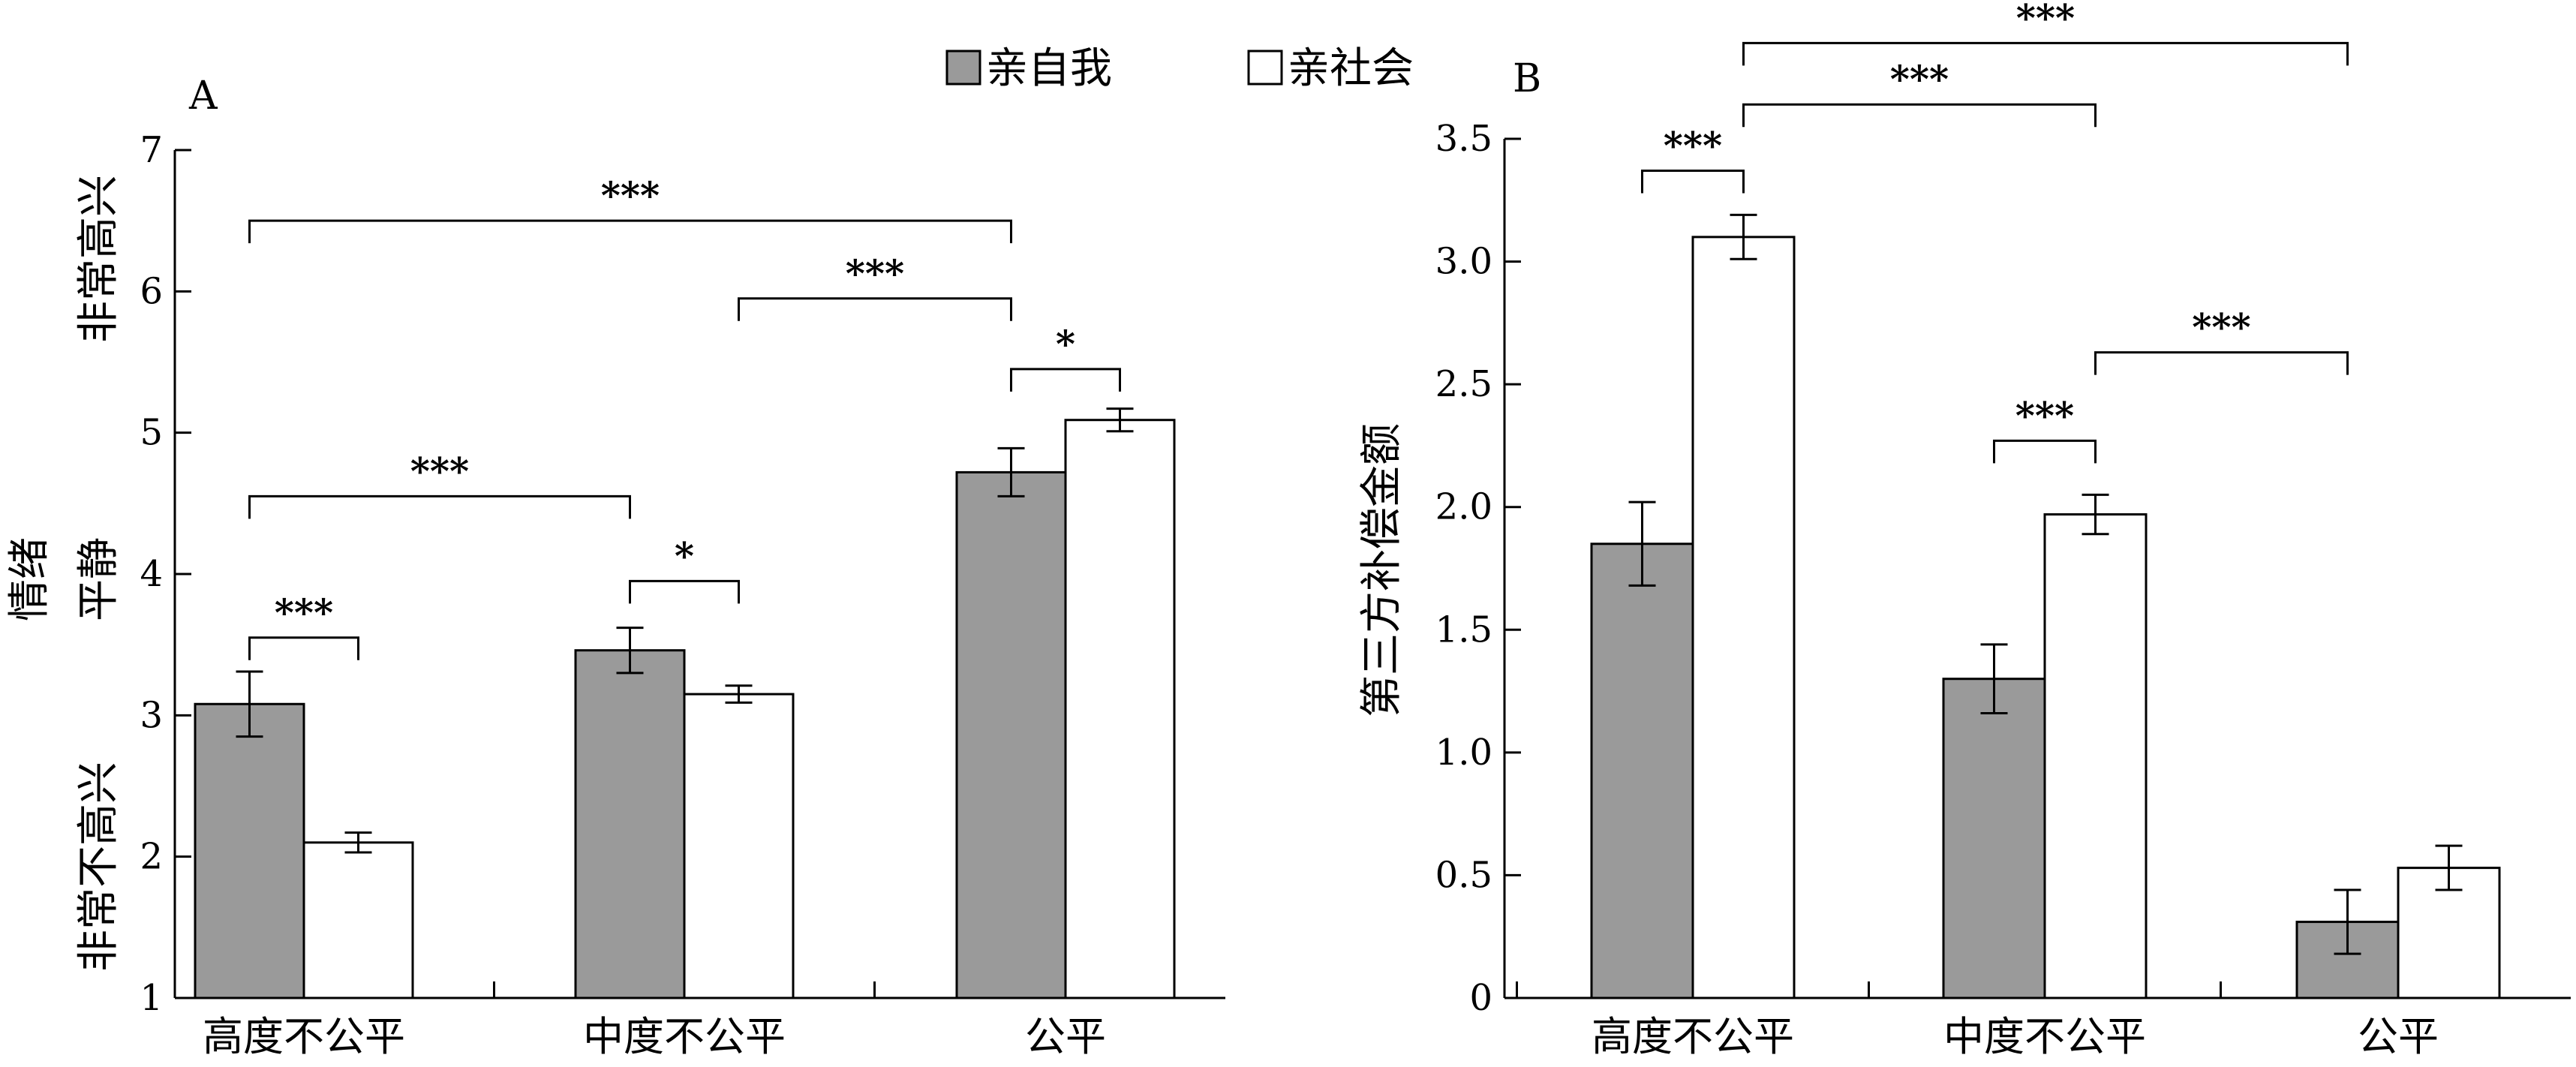  Describe the element at coordinates (1463, 507) in the screenshot. I see `y-tick-label: 2.0` at that location.